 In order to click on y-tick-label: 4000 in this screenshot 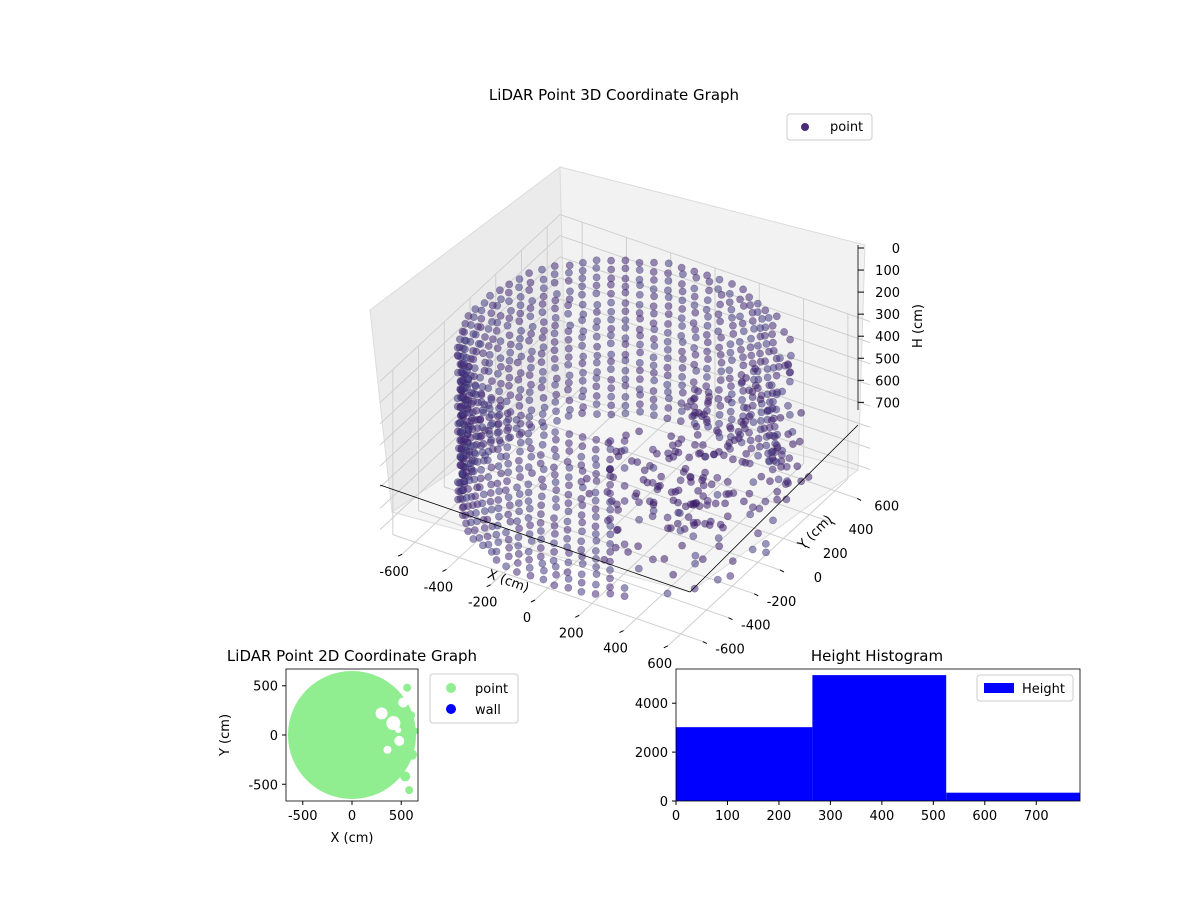, I will do `click(651, 704)`.